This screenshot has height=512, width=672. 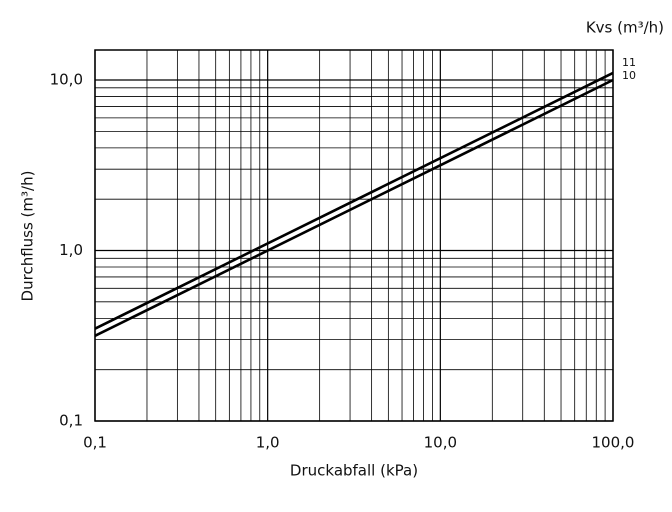 What do you see at coordinates (629, 75) in the screenshot?
I see `series-label: 10` at bounding box center [629, 75].